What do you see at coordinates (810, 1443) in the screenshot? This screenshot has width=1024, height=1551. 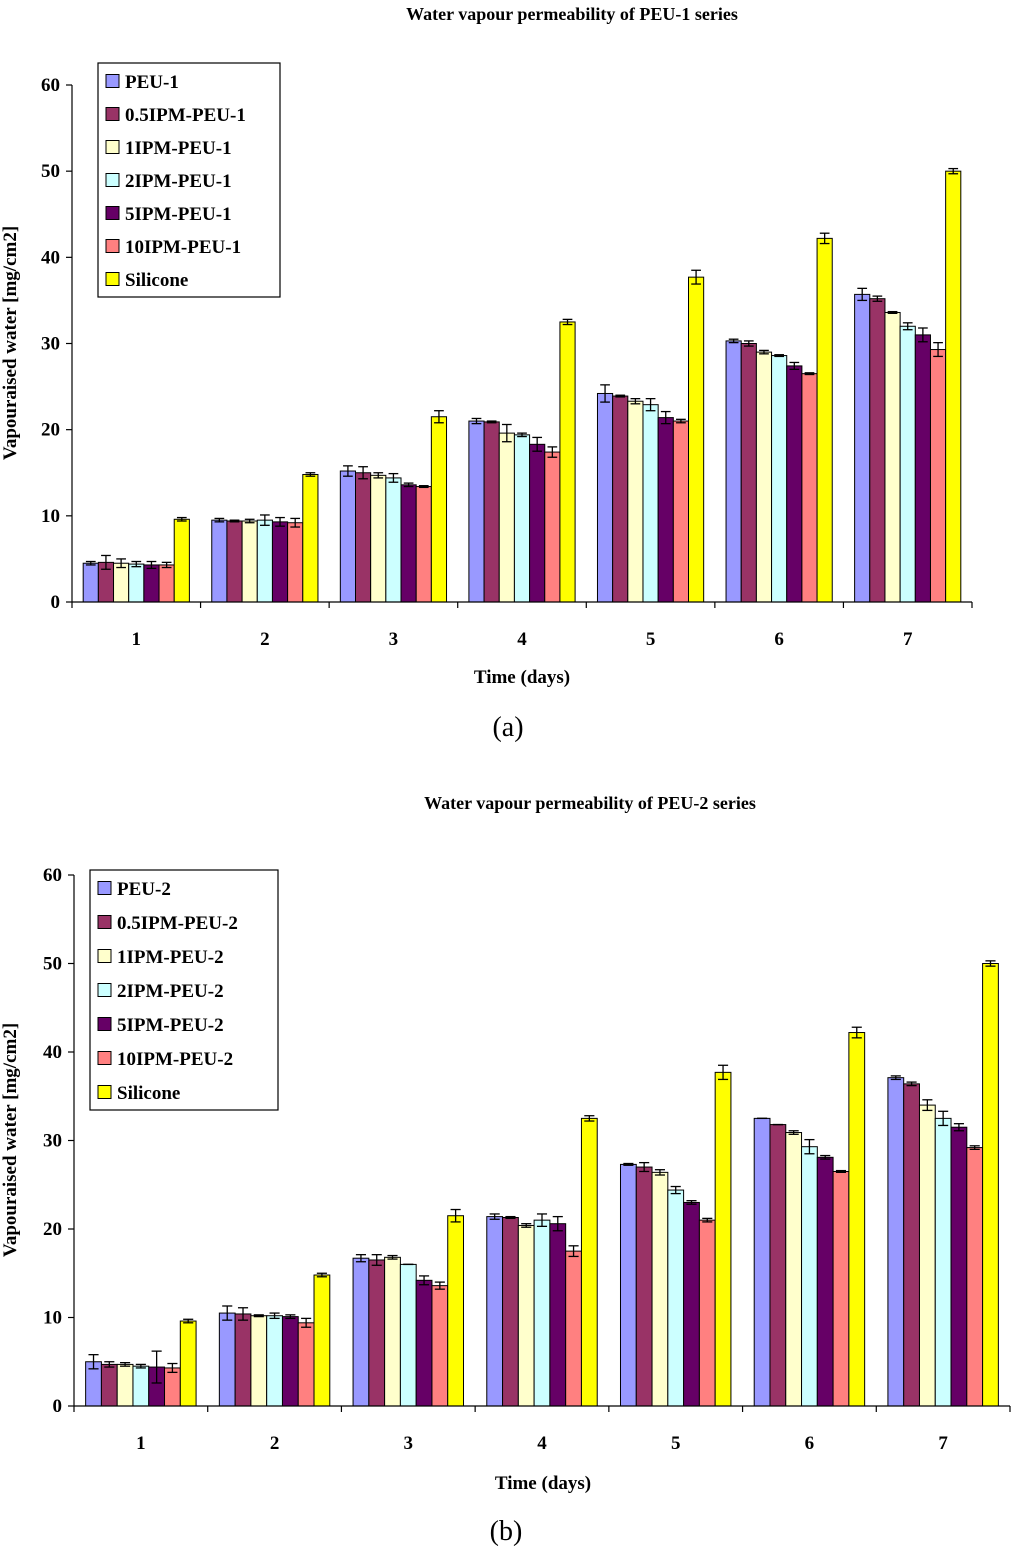 I see `x-tick-label: 6` at bounding box center [810, 1443].